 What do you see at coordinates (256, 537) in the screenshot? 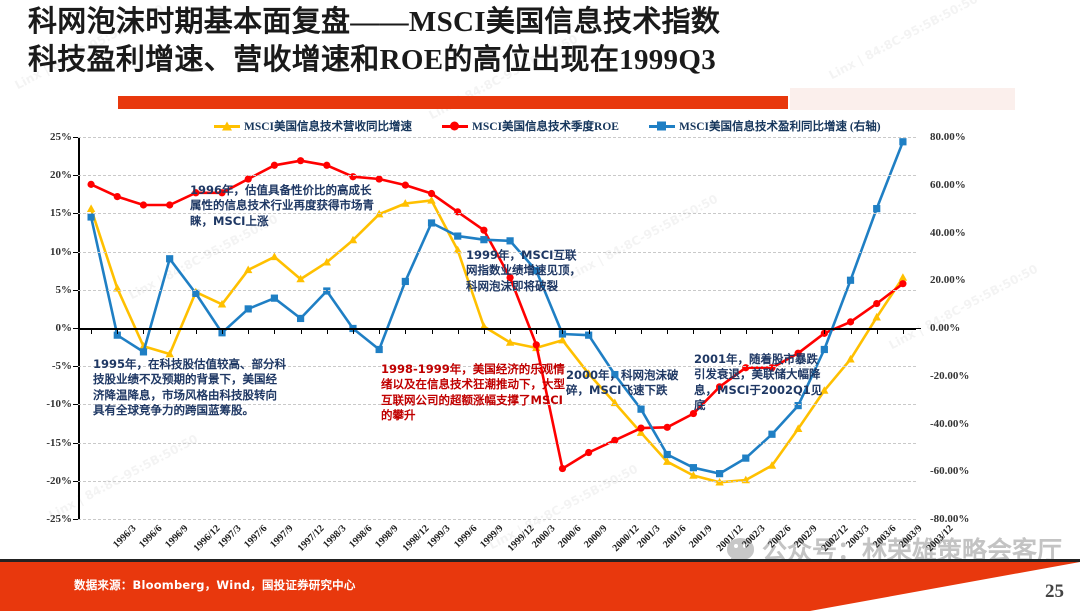
I see `x-axis-label: 1997/6` at bounding box center [256, 537].